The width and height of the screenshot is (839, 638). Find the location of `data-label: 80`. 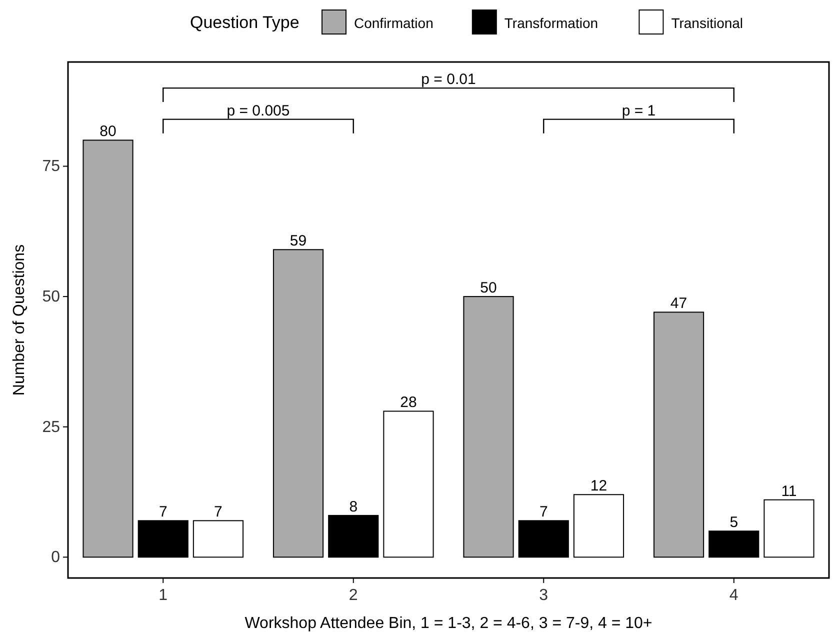

data-label: 80 is located at coordinates (108, 131).